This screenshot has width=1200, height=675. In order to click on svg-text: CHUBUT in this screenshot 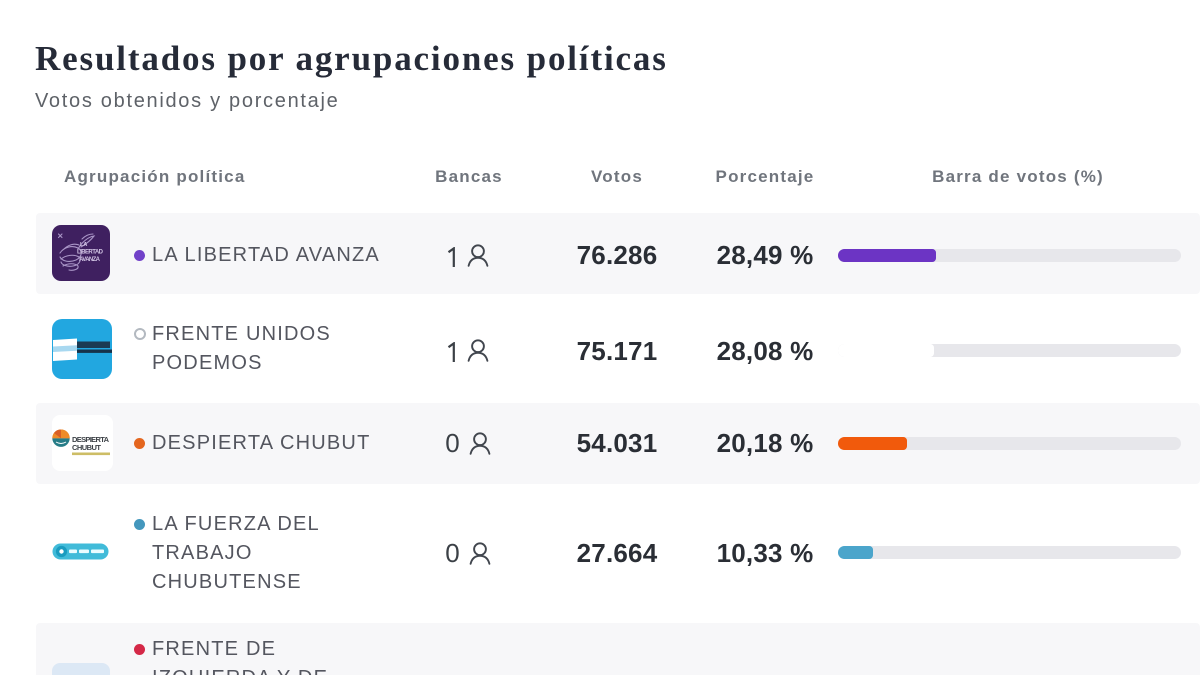, I will do `click(86, 447)`.